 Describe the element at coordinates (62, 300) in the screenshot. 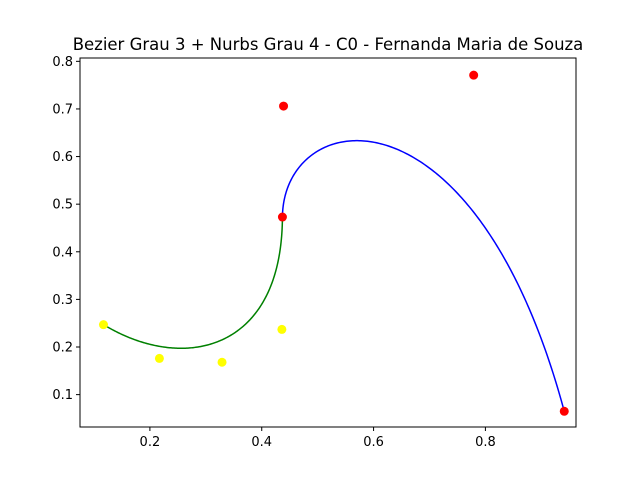

I see `y-tick-label: 0.3` at that location.